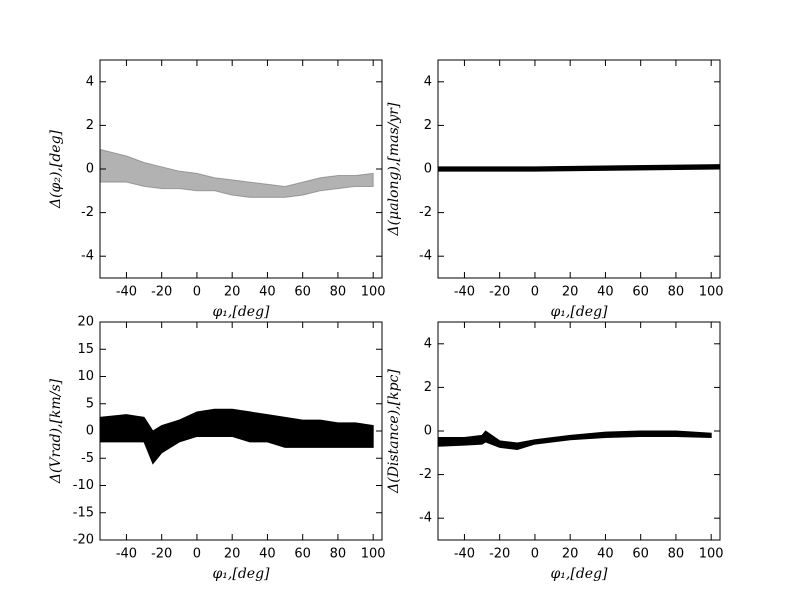  I want to click on y-tick-label: 10, so click(85, 376).